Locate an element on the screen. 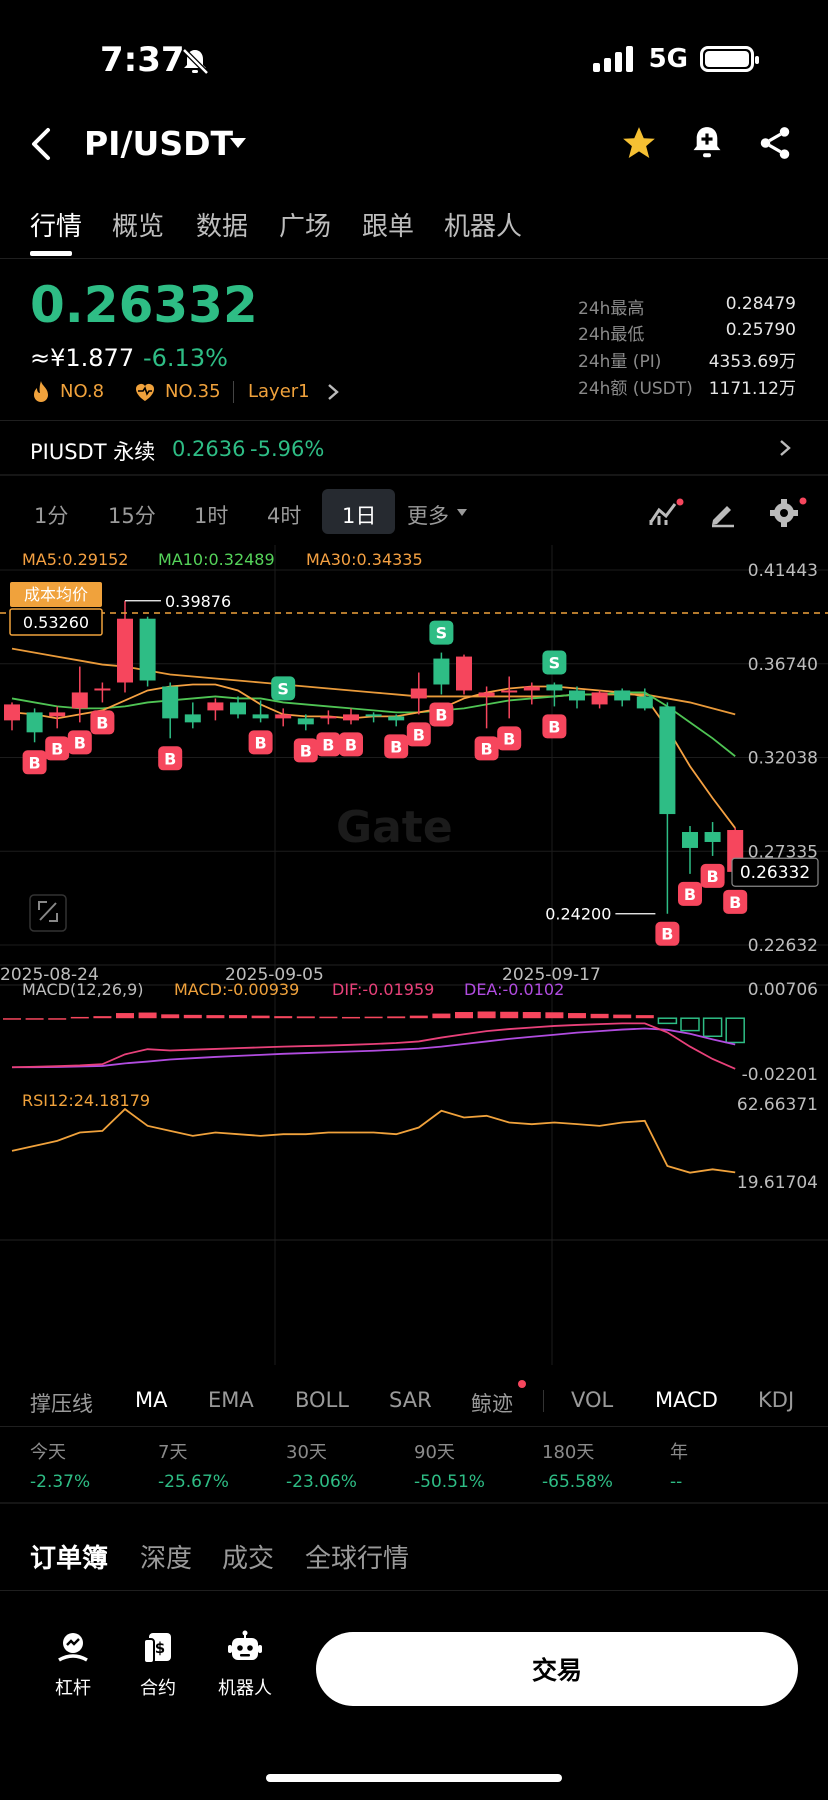  sector-tag: Layer1 is located at coordinates (279, 391).